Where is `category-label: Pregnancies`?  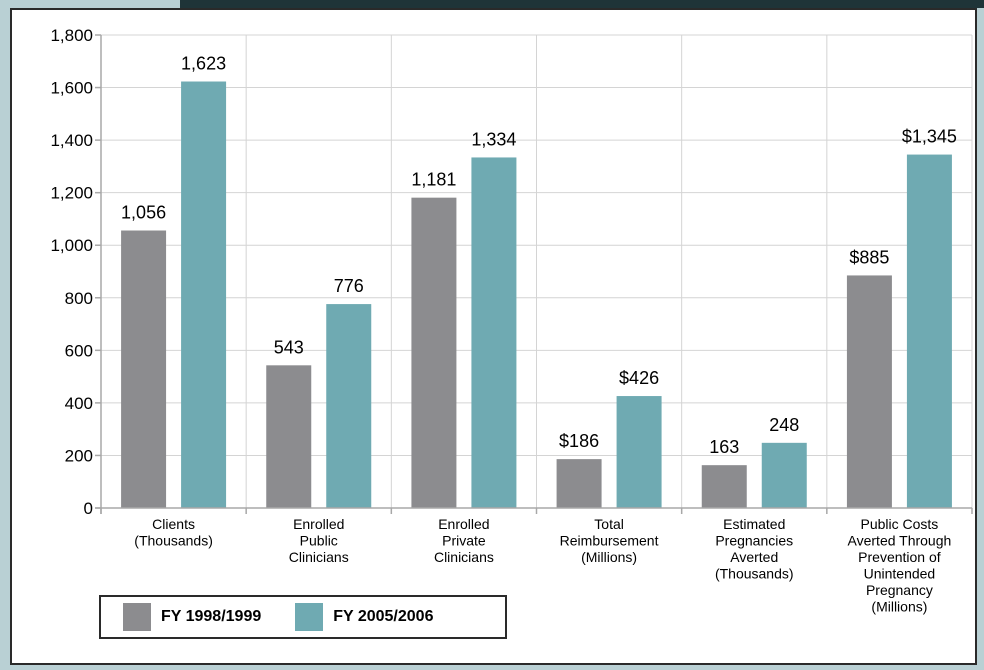
category-label: Pregnancies is located at coordinates (754, 541).